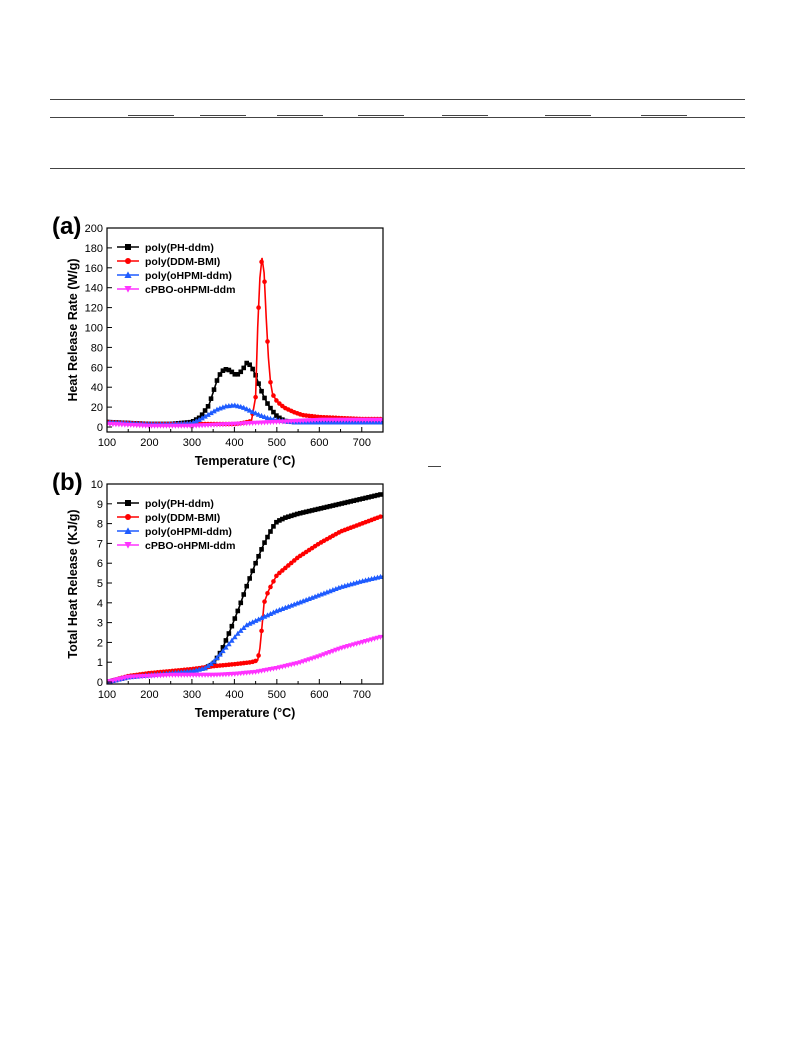  I want to click on table-bottom-rule, so click(397, 168).